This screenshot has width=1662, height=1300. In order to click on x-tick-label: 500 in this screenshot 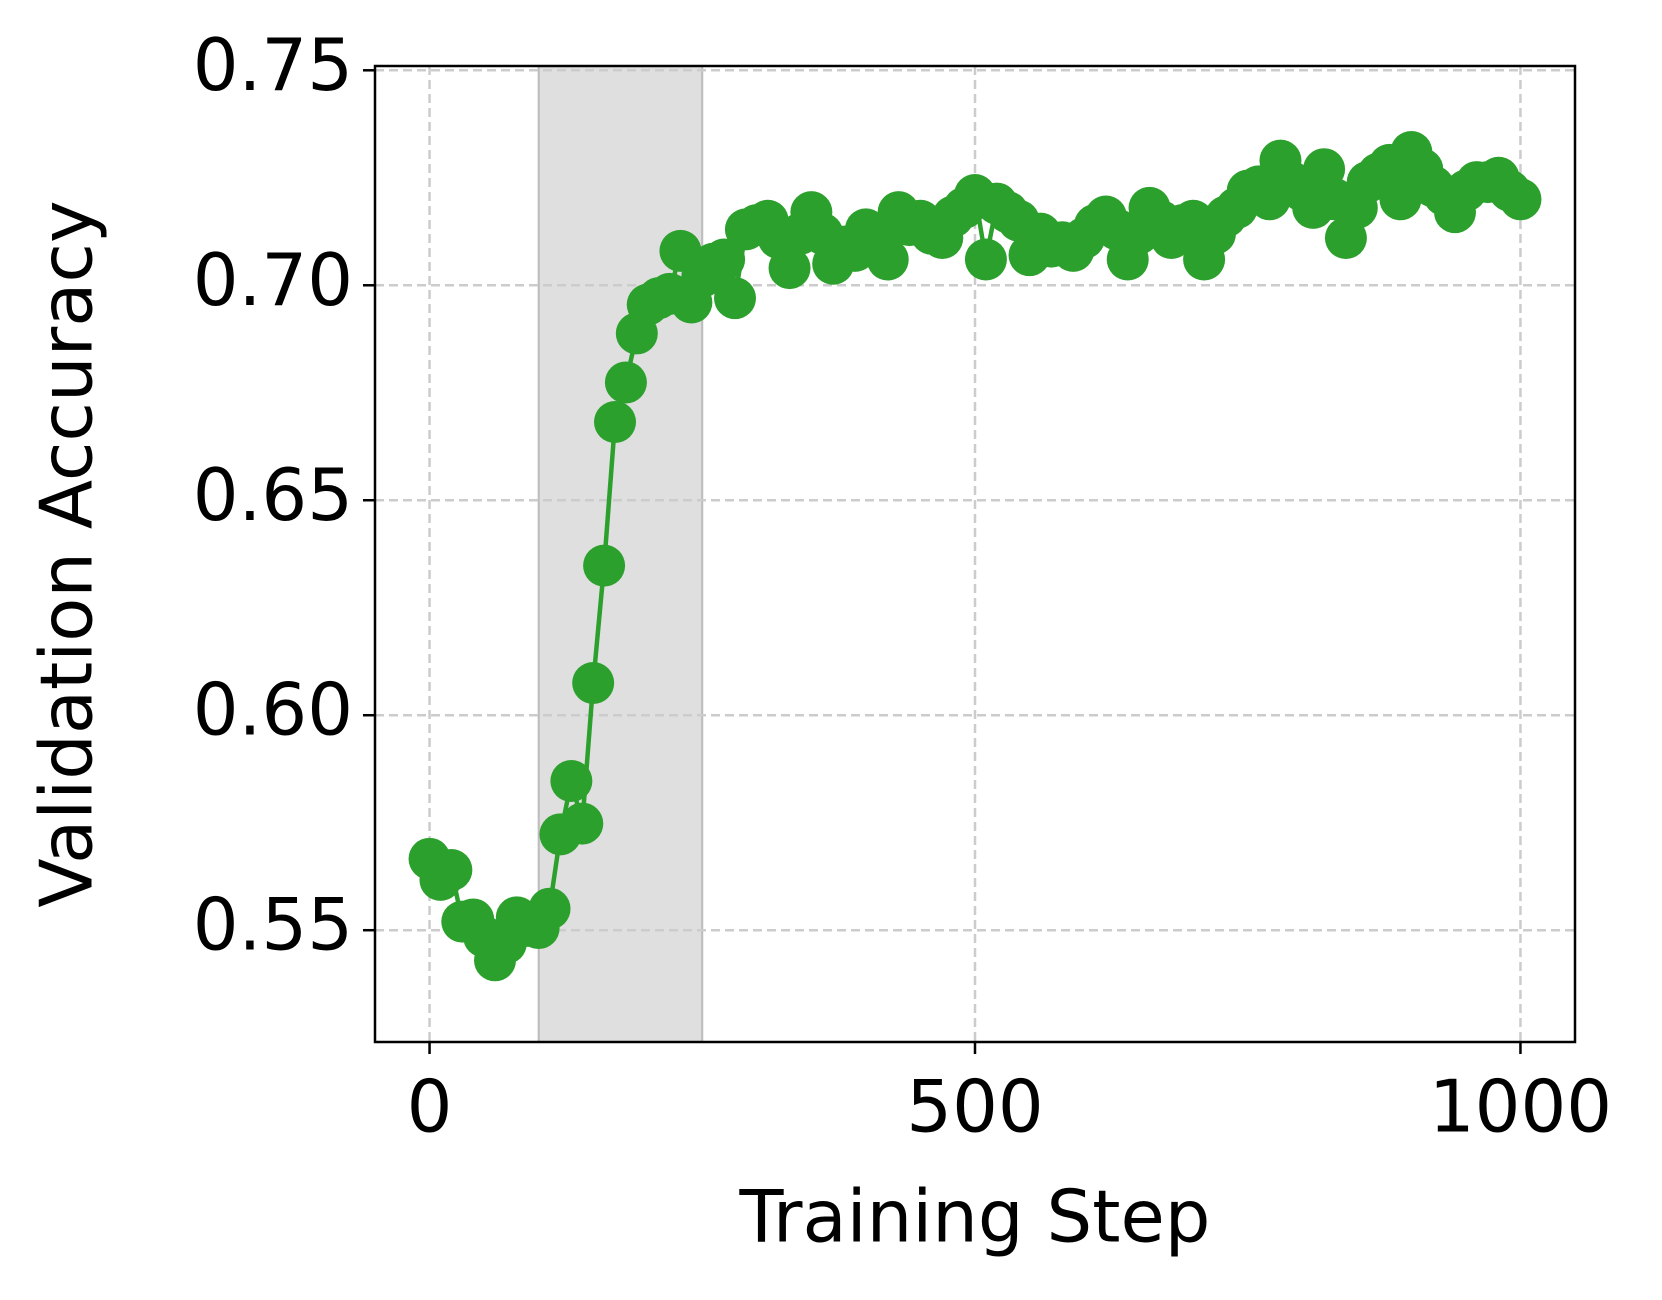, I will do `click(974, 1107)`.